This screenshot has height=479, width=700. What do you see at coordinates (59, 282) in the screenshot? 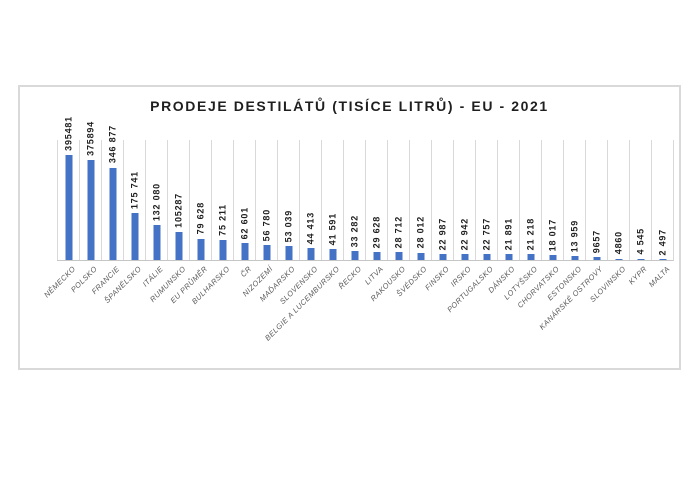
I see `category-axis-label: NĚMECKO` at bounding box center [59, 282].